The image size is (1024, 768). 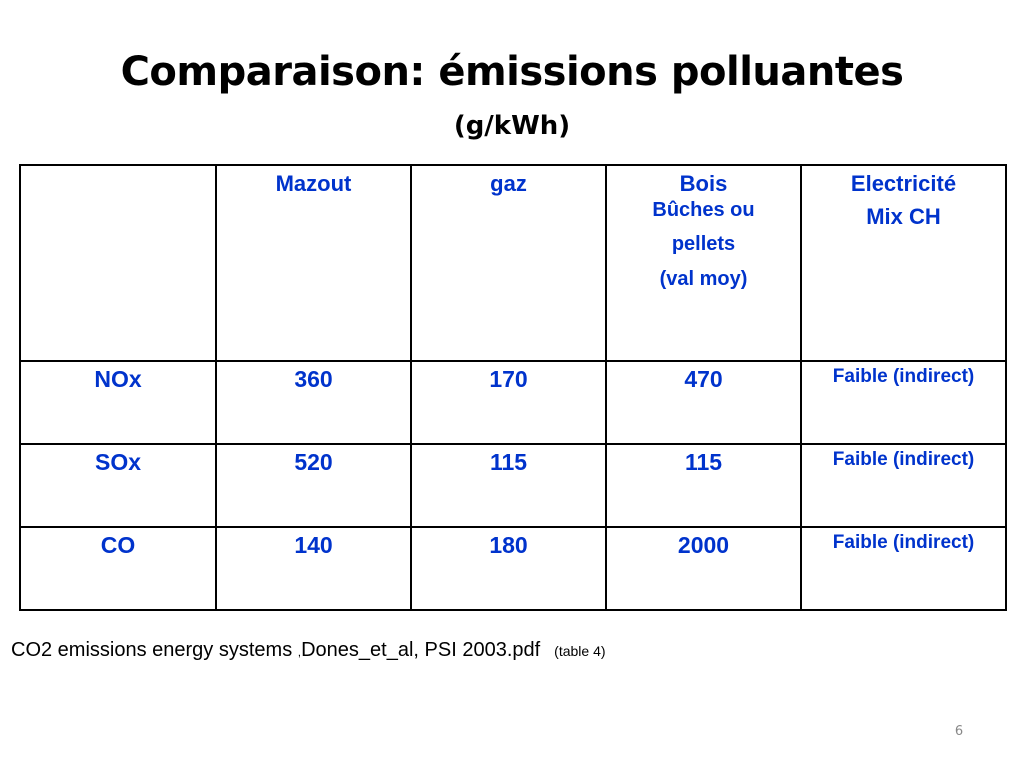 What do you see at coordinates (508, 545) in the screenshot?
I see `cell-value: 180` at bounding box center [508, 545].